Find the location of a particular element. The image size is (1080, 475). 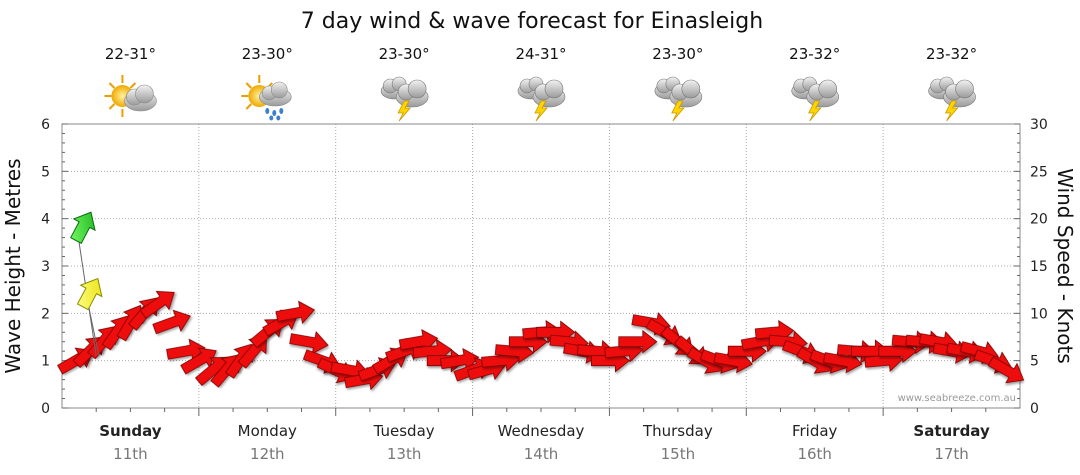

day-date: 16th is located at coordinates (814, 454).